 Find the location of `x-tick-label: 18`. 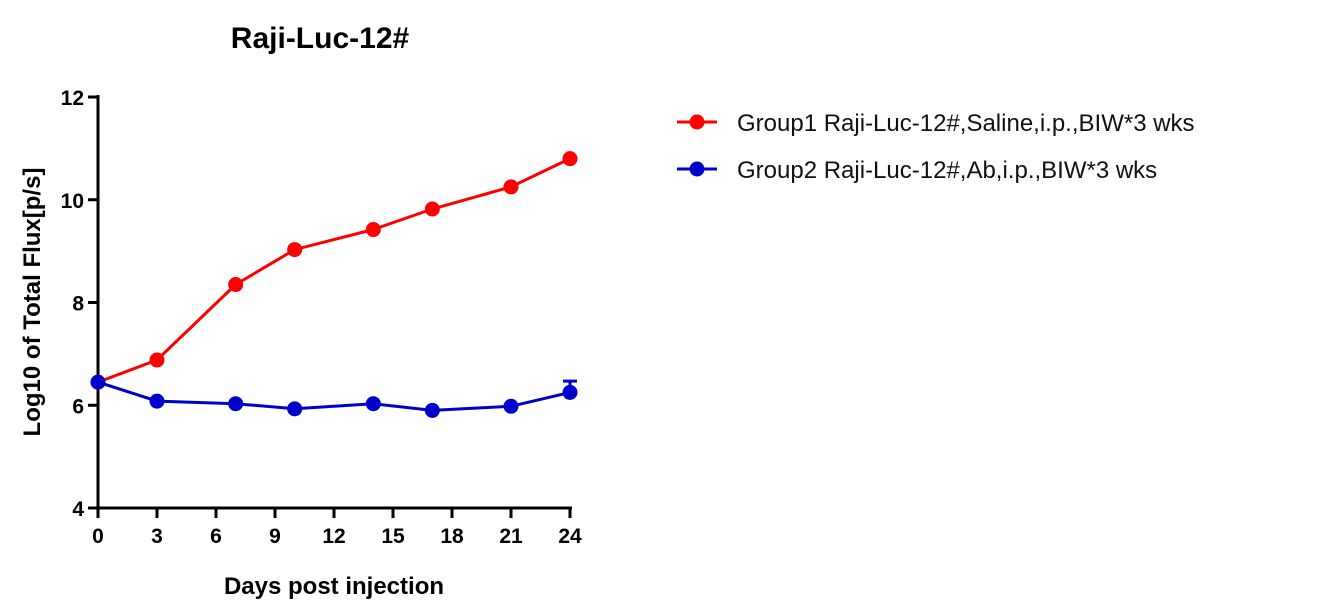

x-tick-label: 18 is located at coordinates (452, 536).